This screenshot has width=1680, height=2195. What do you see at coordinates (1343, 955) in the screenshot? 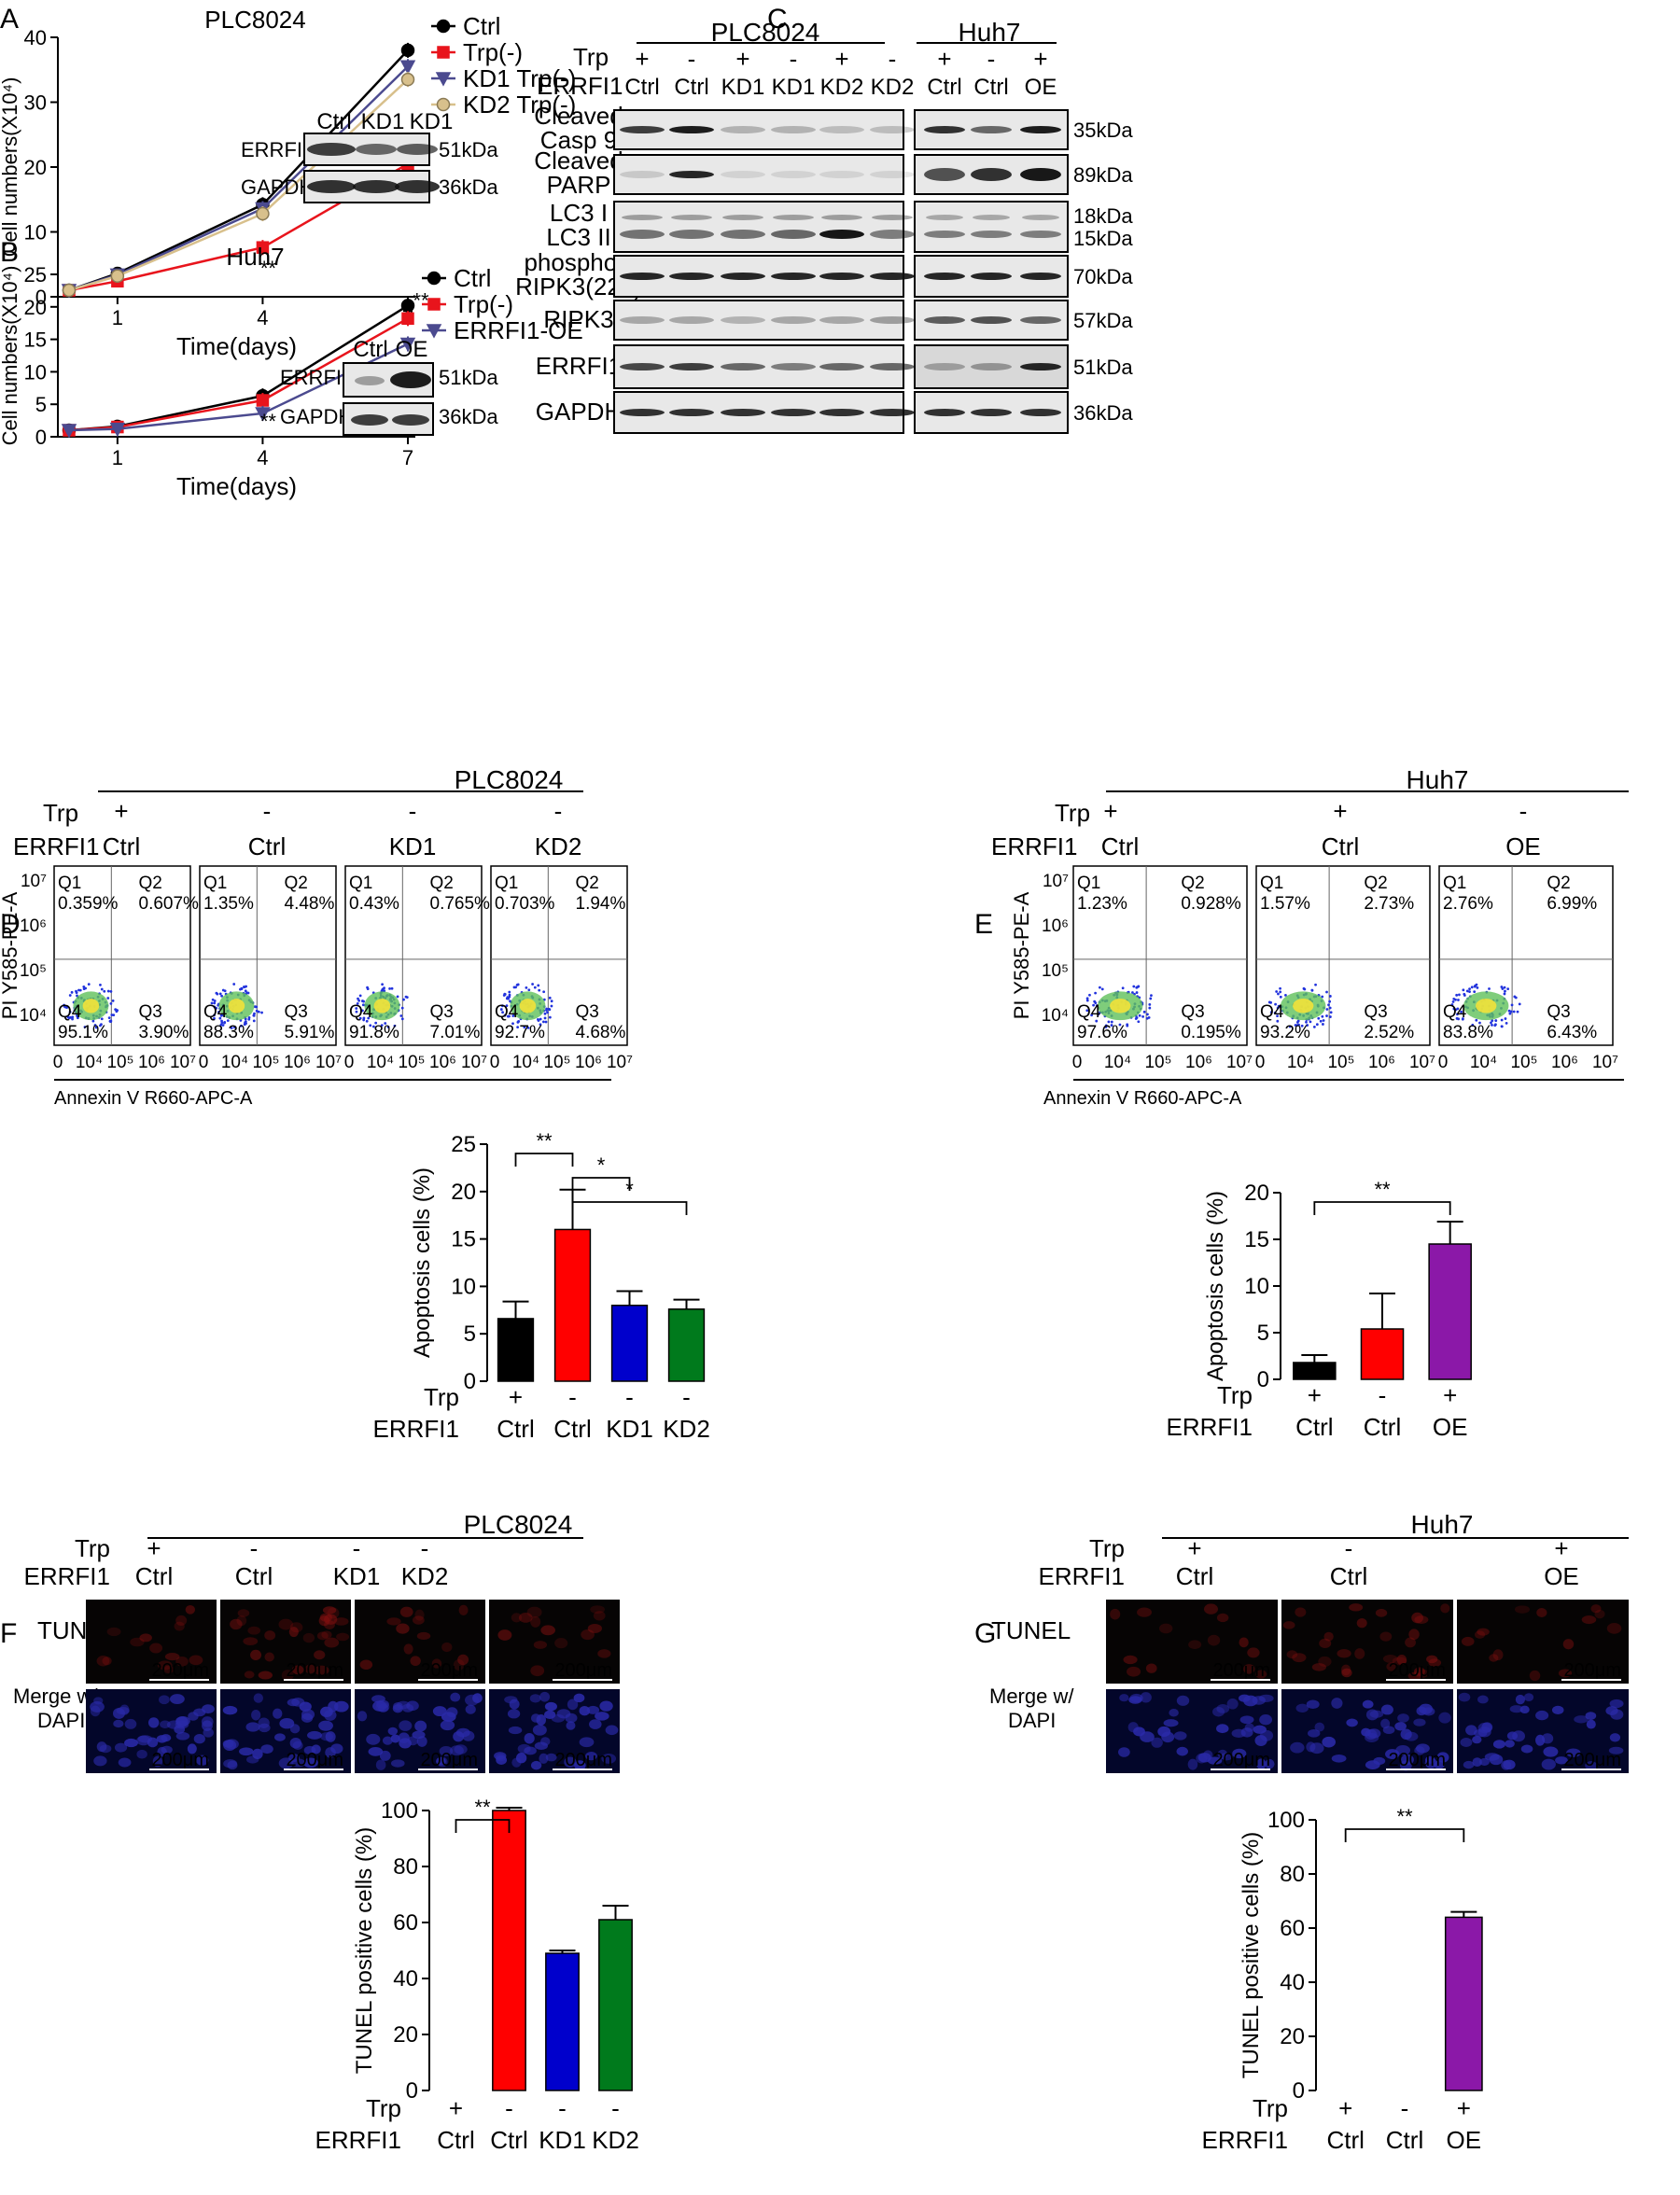
I see `plot-frame` at bounding box center [1343, 955].